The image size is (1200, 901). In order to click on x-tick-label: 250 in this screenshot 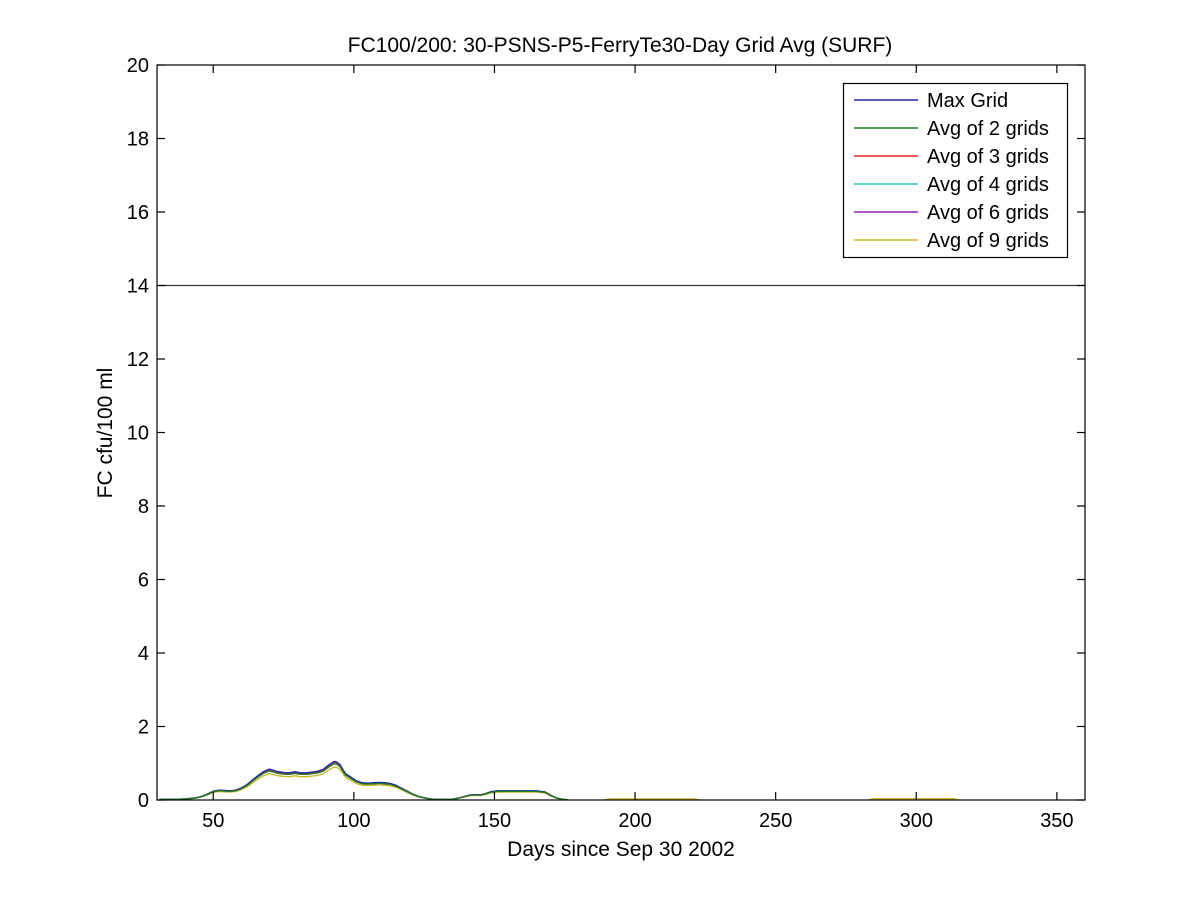, I will do `click(775, 821)`.